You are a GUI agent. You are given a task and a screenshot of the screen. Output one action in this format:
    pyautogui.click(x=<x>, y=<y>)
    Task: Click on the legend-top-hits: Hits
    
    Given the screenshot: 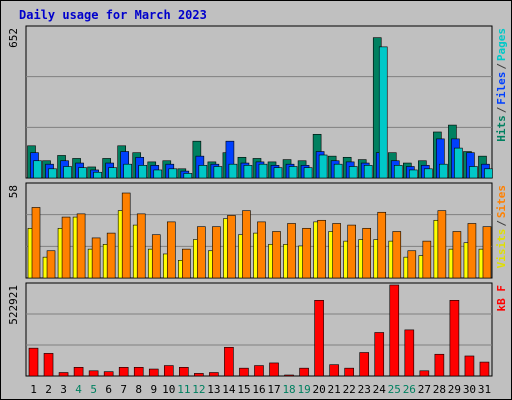 What is the action you would take?
    pyautogui.click(x=501, y=128)
    